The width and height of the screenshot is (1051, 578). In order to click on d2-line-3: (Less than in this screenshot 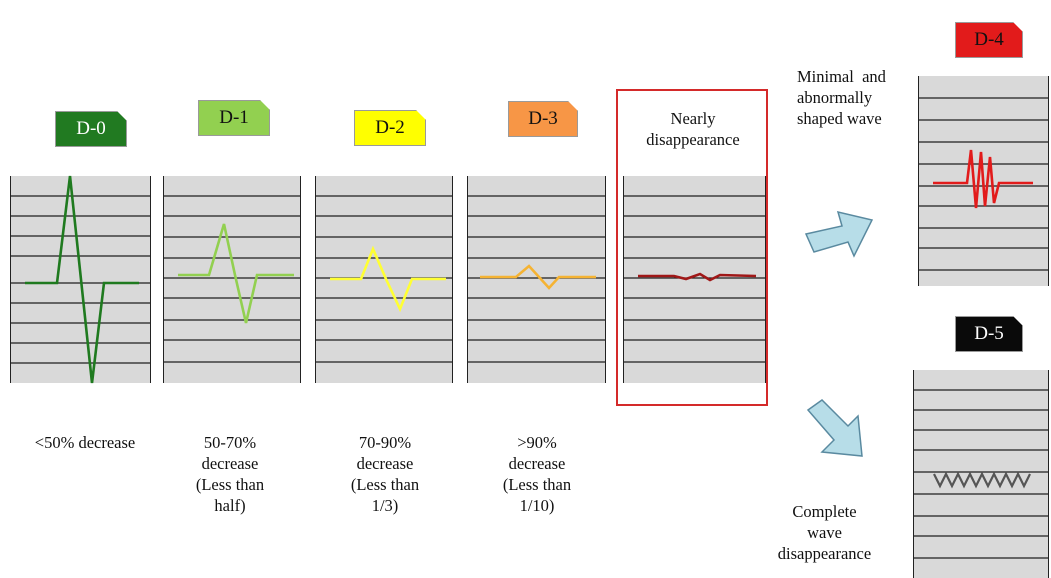, I will do `click(385, 484)`.